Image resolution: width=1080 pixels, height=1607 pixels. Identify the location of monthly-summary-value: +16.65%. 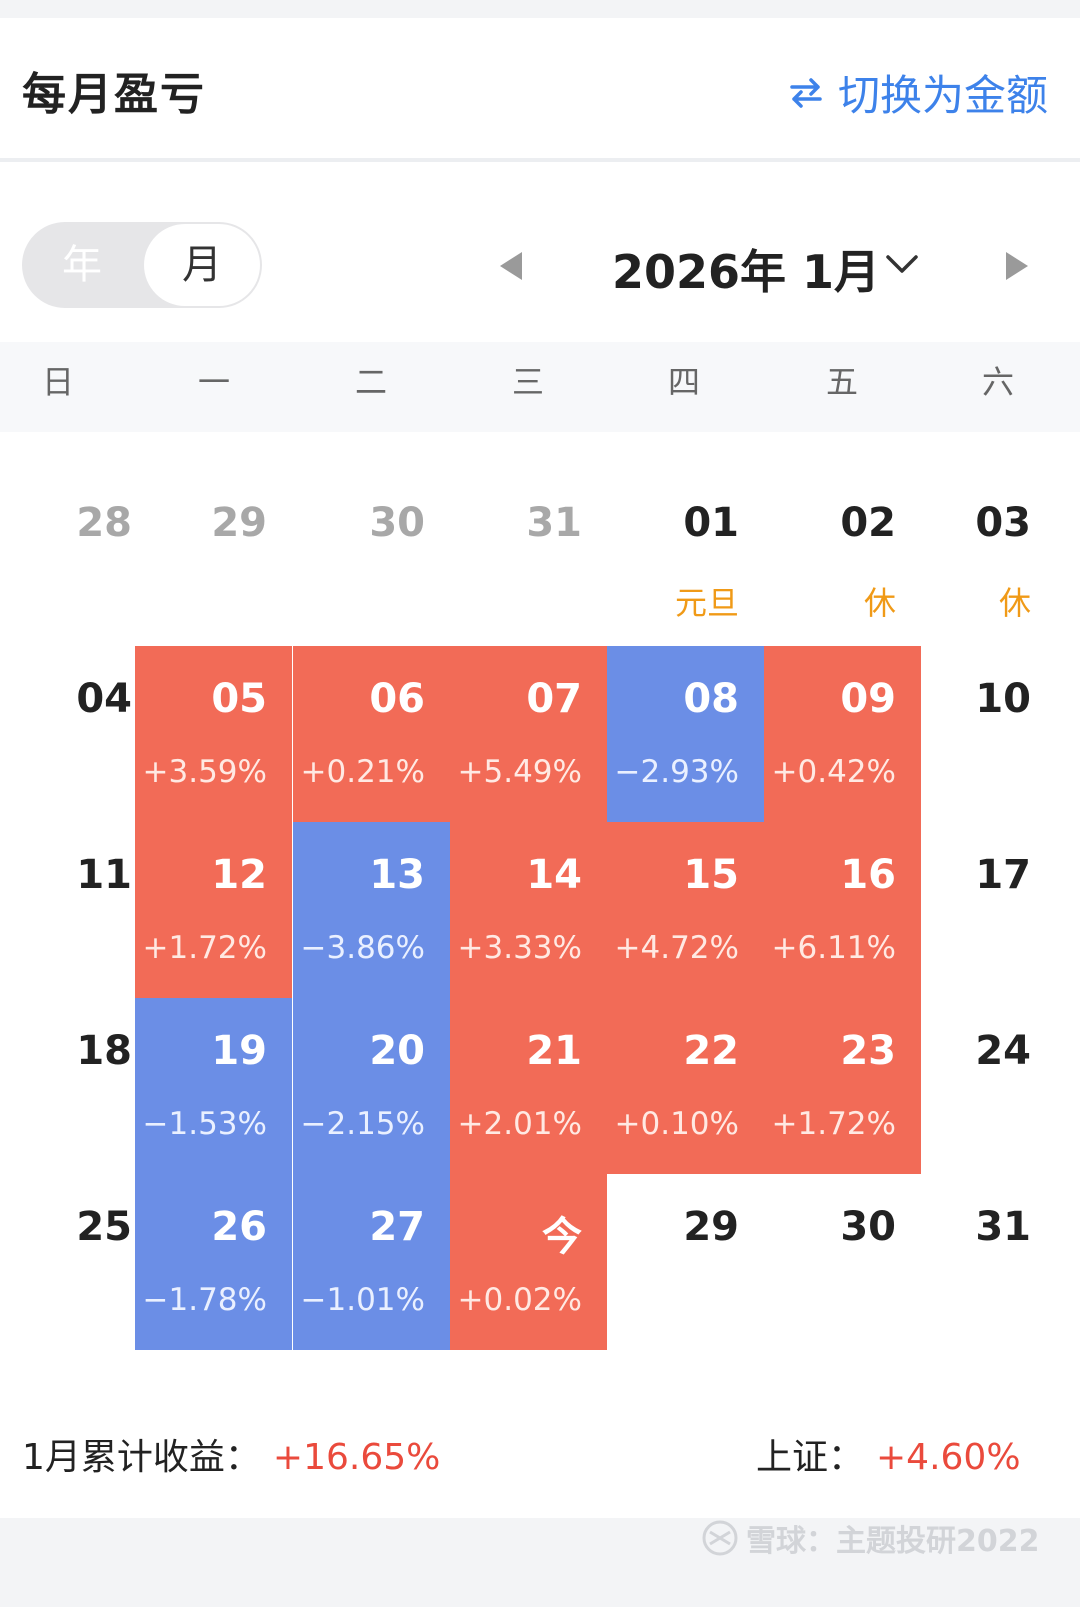
(356, 1457).